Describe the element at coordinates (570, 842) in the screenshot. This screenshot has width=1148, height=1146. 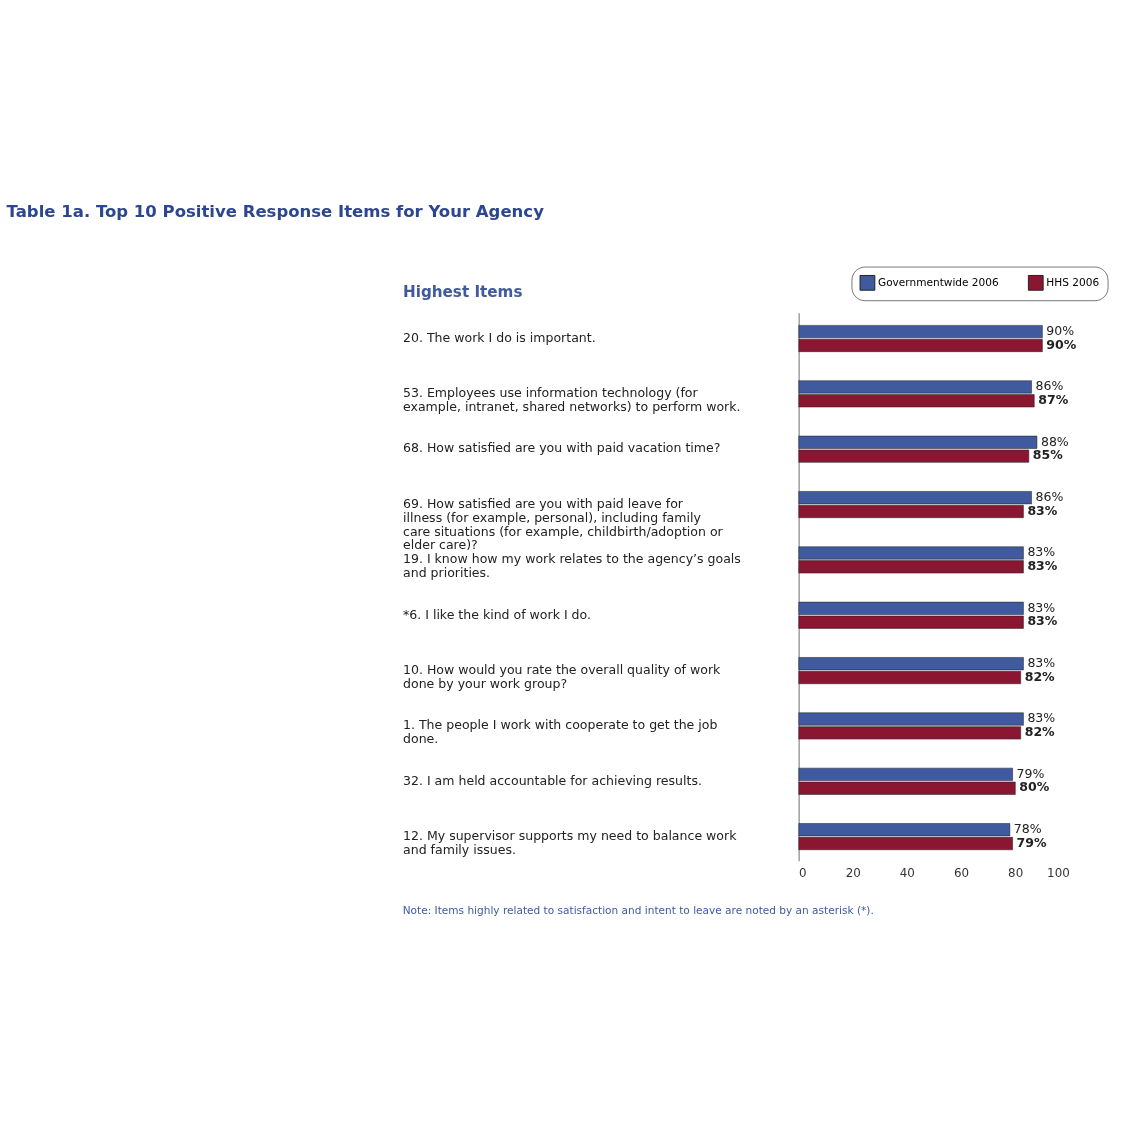
I see `y-tick-label: 12. My supervisor supports my need to balance work and family issues.` at that location.